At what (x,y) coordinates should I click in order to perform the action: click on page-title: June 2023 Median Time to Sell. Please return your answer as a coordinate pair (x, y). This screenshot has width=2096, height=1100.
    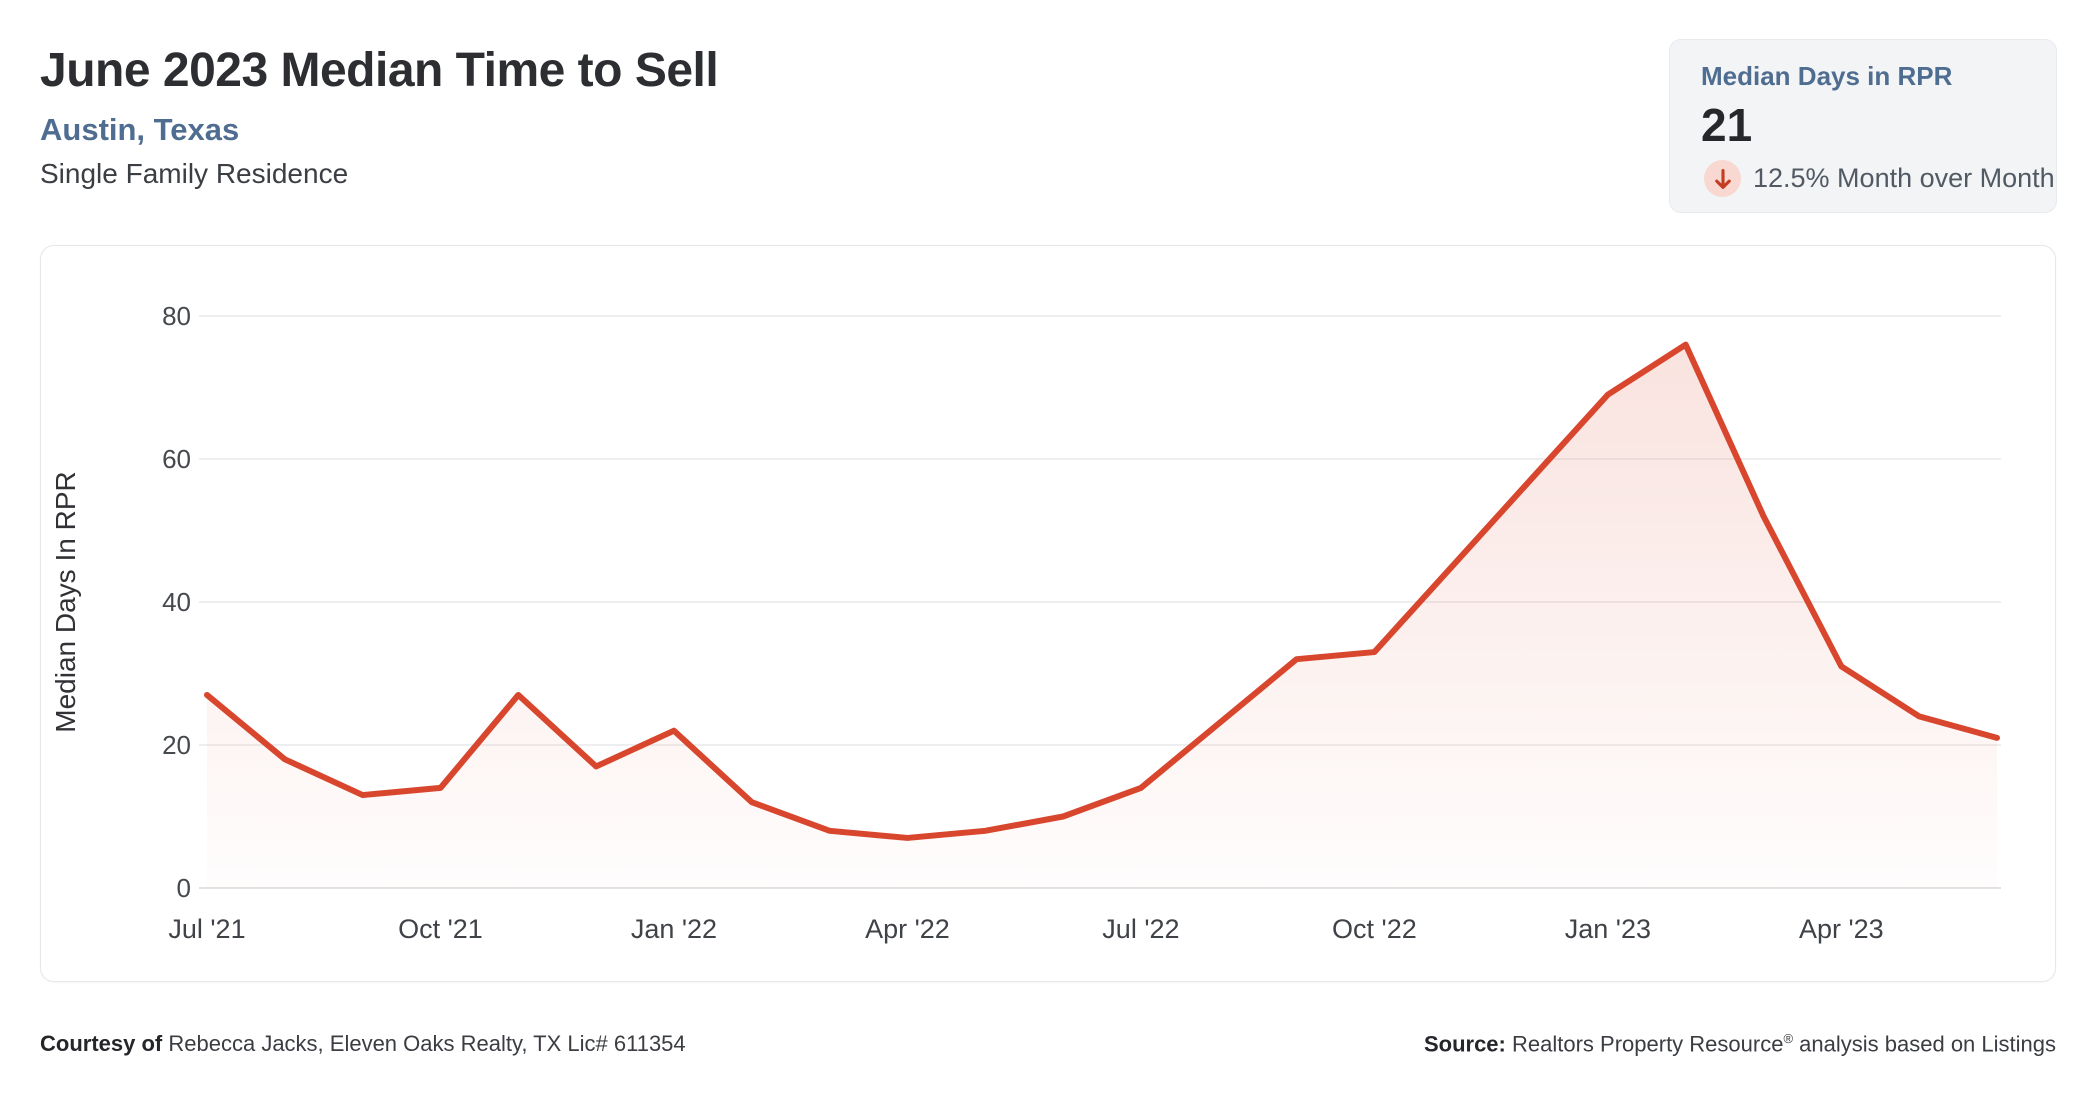
    Looking at the image, I should click on (379, 70).